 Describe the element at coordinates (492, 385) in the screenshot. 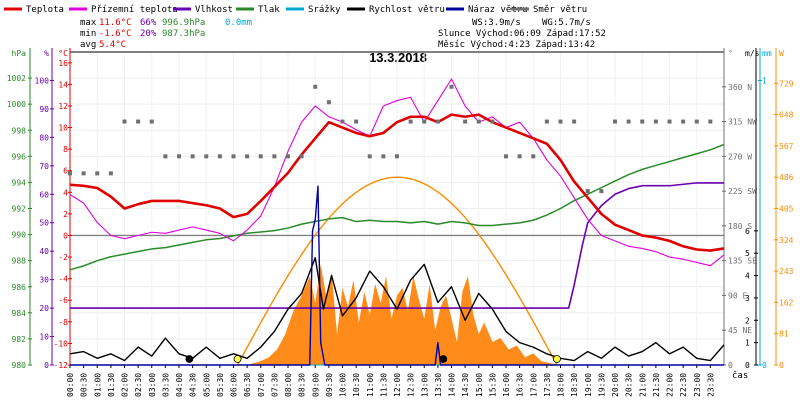

I see `x-tick-label: 15:30` at that location.